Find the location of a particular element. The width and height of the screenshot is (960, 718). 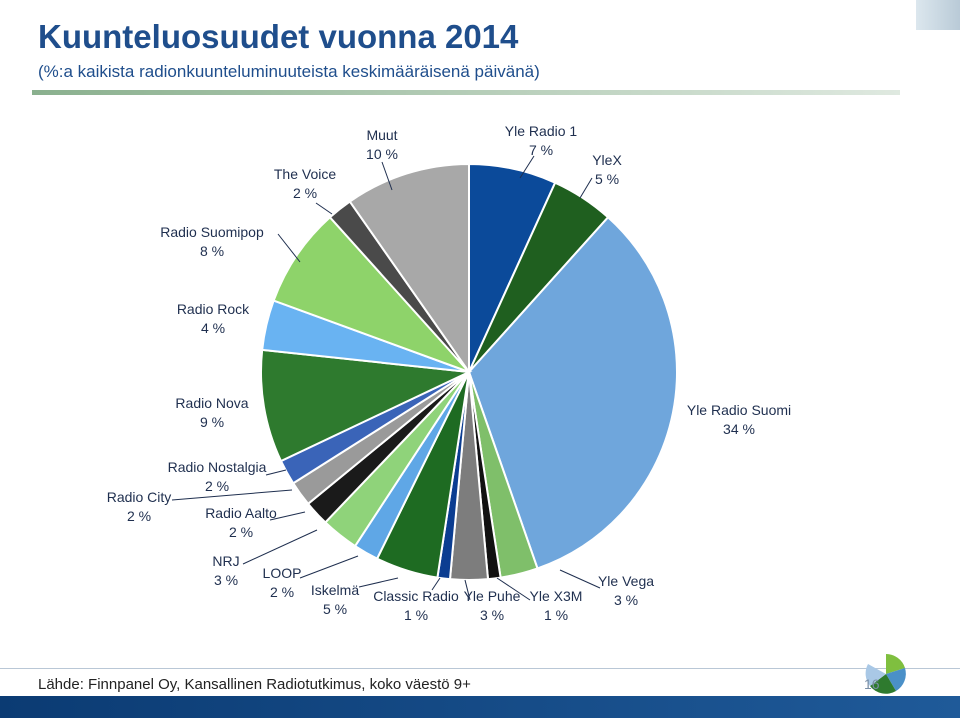

slice-value-ylex: 5 % is located at coordinates (607, 179).